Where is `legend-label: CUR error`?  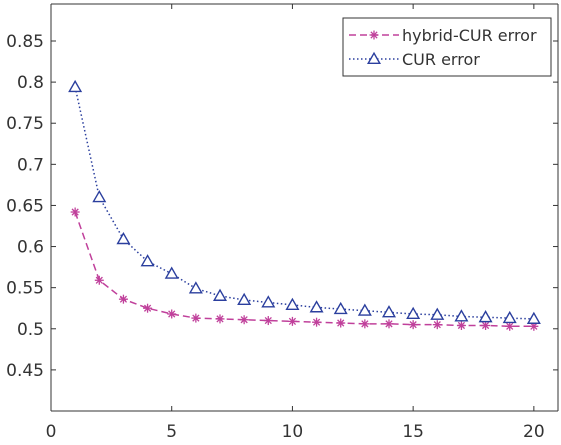
legend-label: CUR error is located at coordinates (441, 59).